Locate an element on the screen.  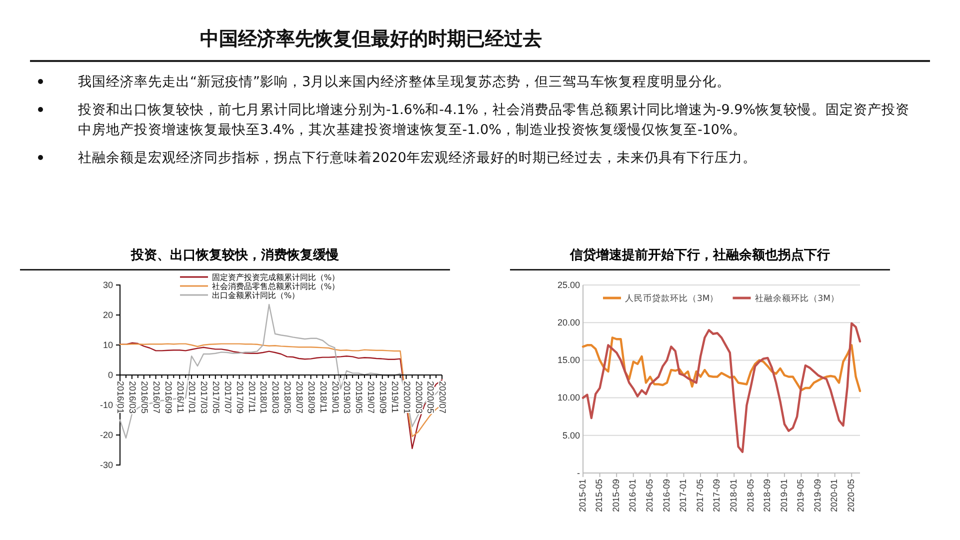
x-tick-label: 2018/09 is located at coordinates (311, 397).